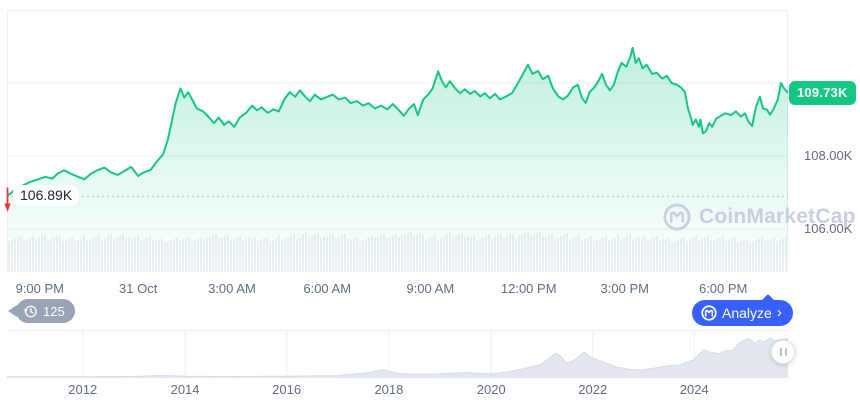  Describe the element at coordinates (287, 389) in the screenshot. I see `timeline-year-label: 2016` at that location.